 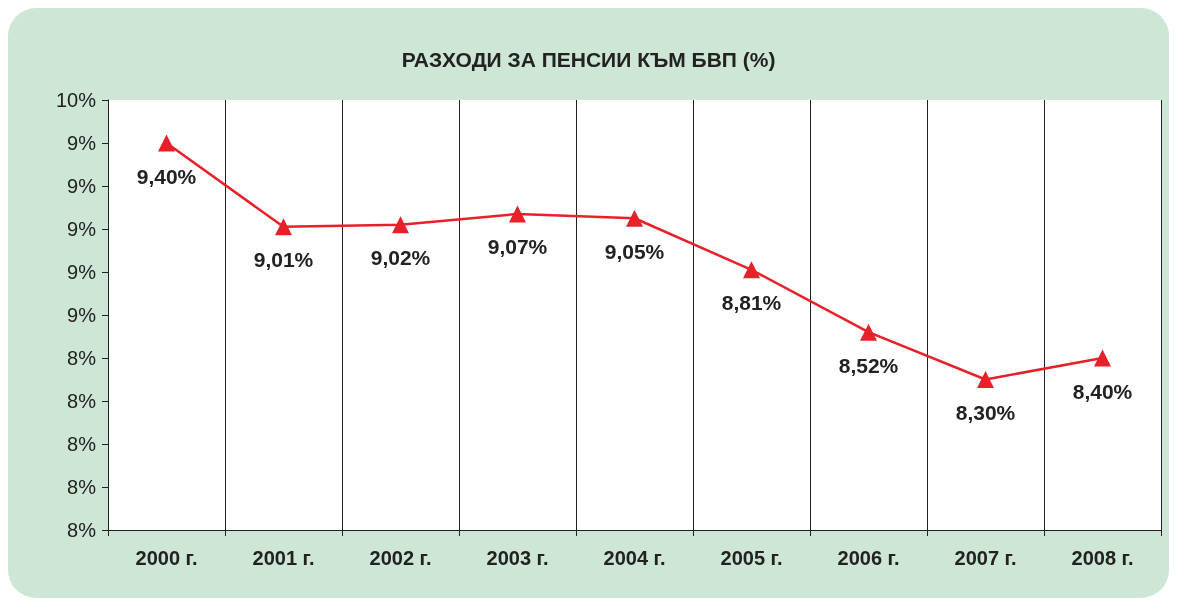 I want to click on data-label: 8,81%, so click(x=751, y=303).